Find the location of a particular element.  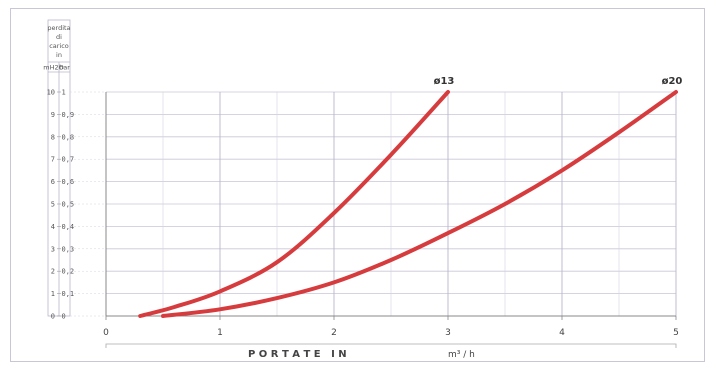

y-tick-bar: 0,7 is located at coordinates (68, 160).